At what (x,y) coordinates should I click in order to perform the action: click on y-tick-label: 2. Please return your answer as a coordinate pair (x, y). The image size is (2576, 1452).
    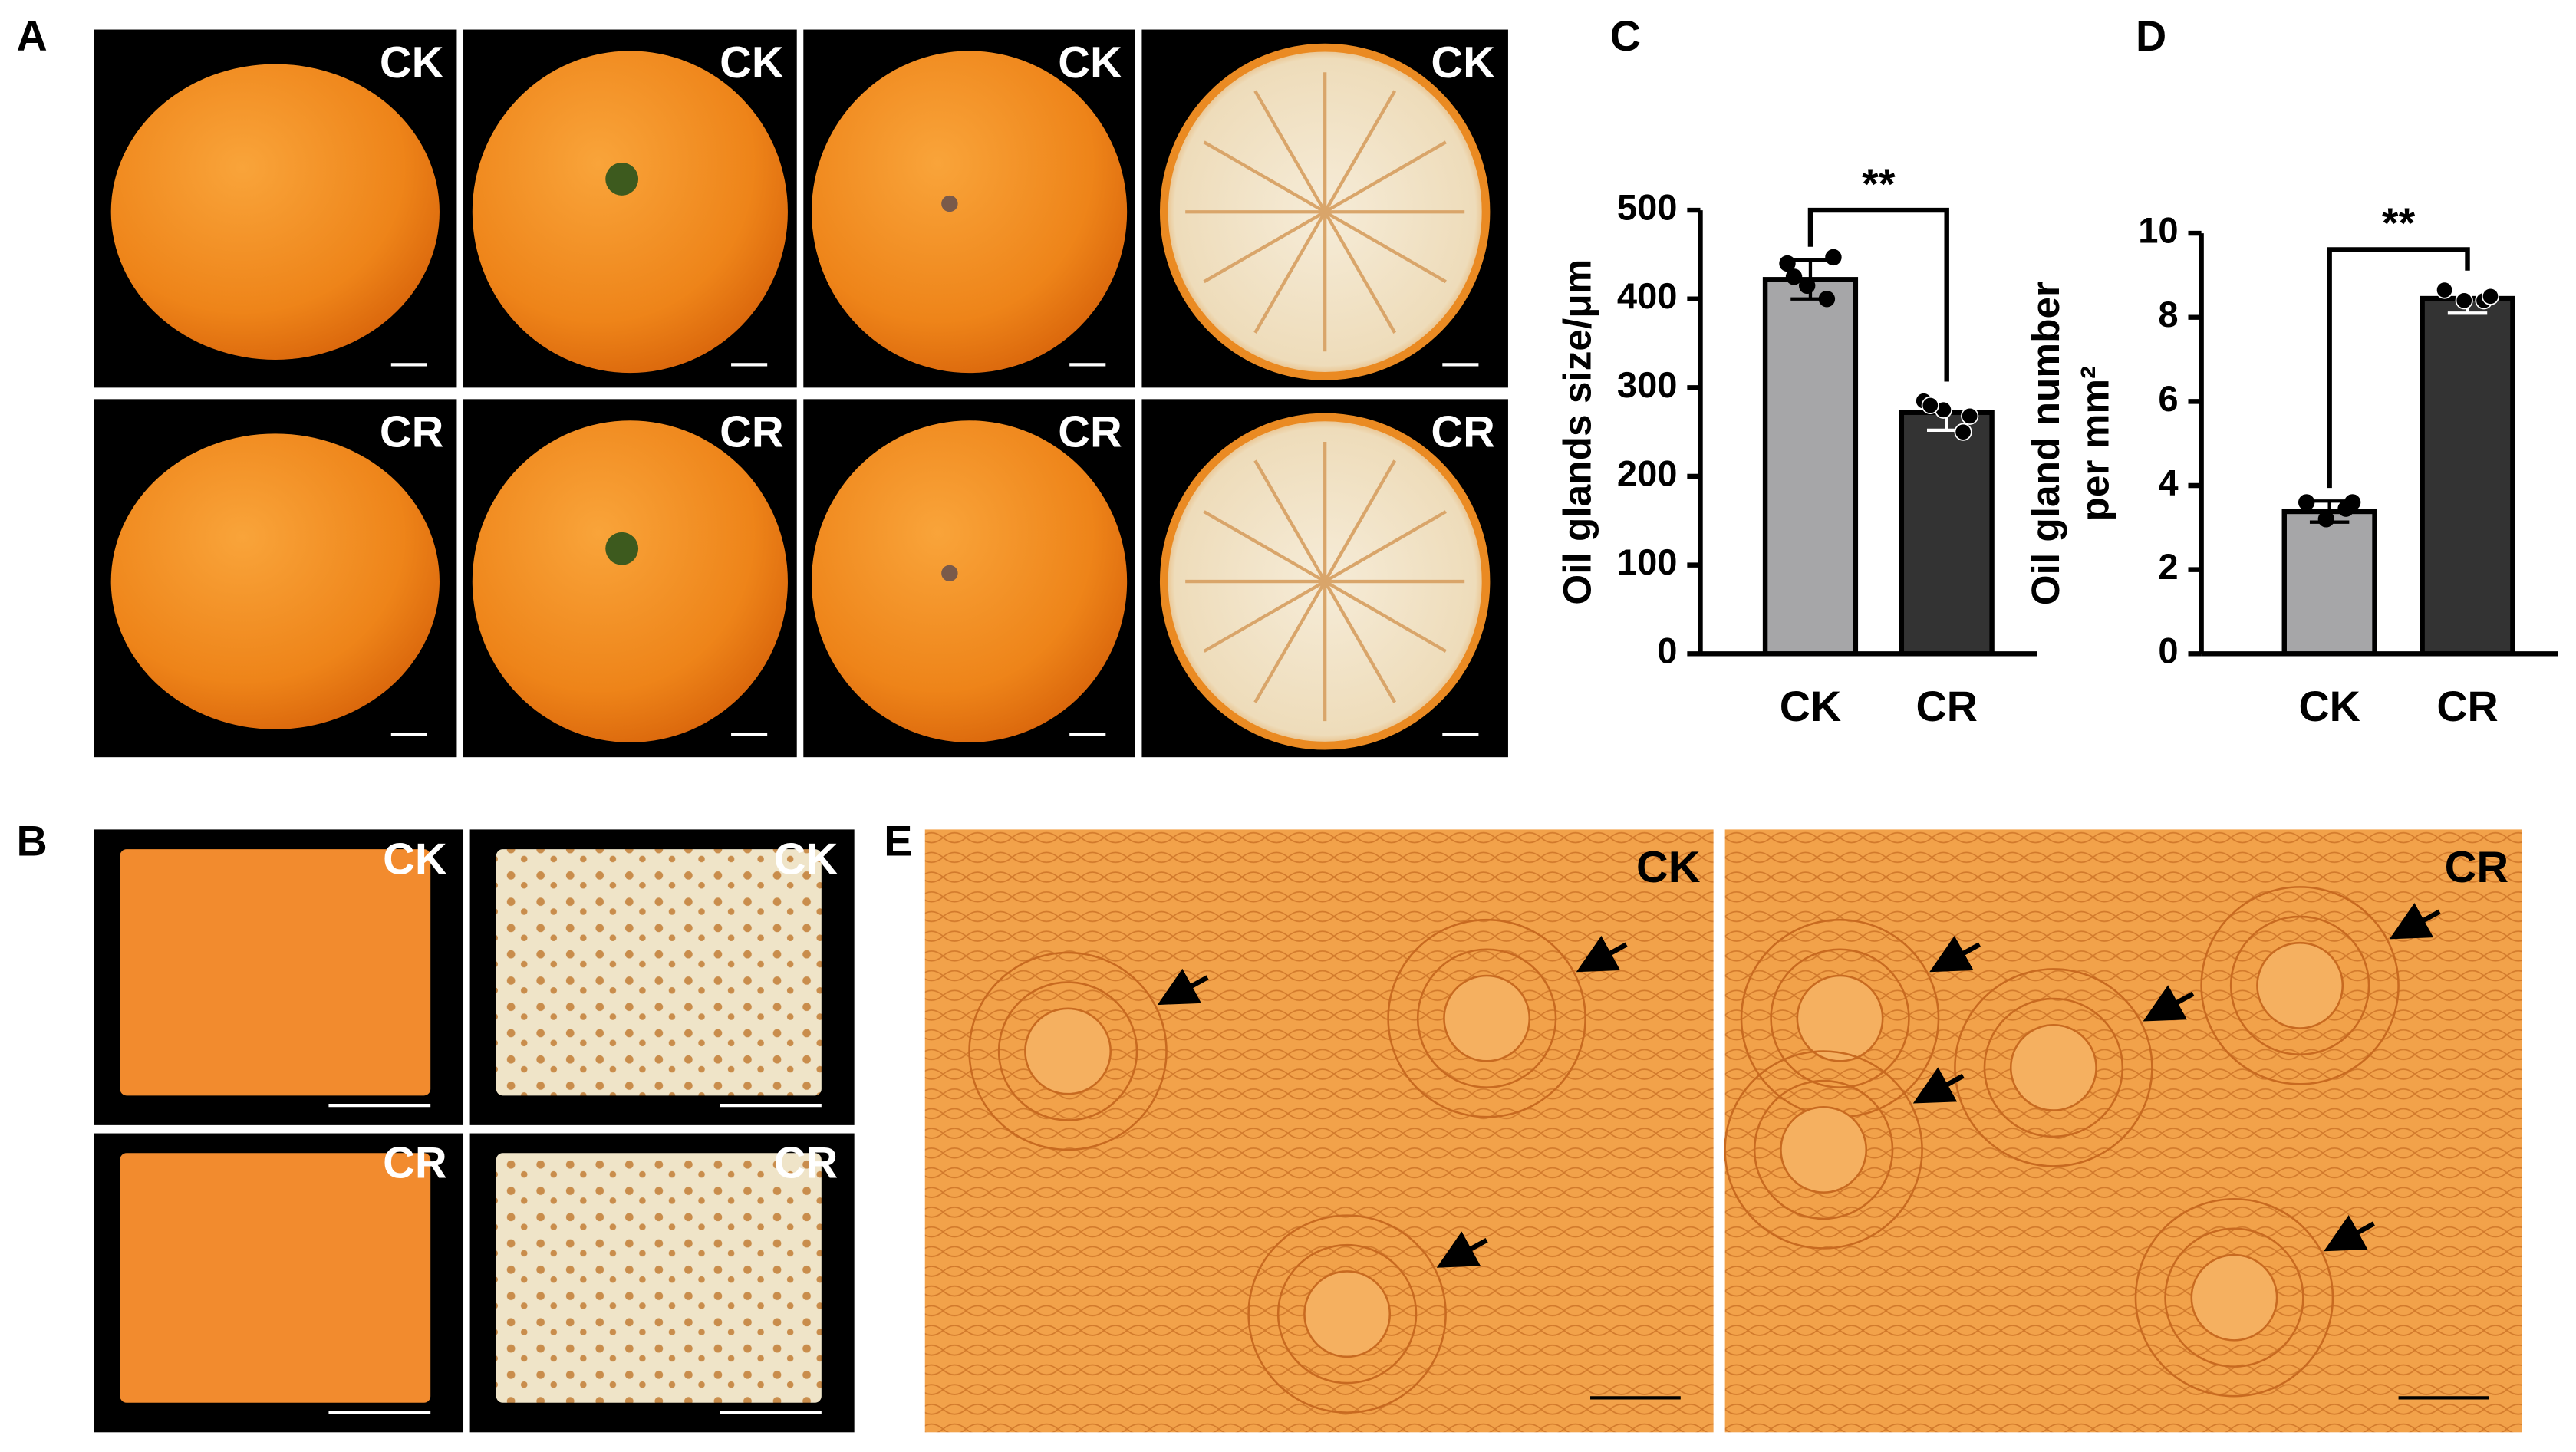
    Looking at the image, I should click on (2168, 566).